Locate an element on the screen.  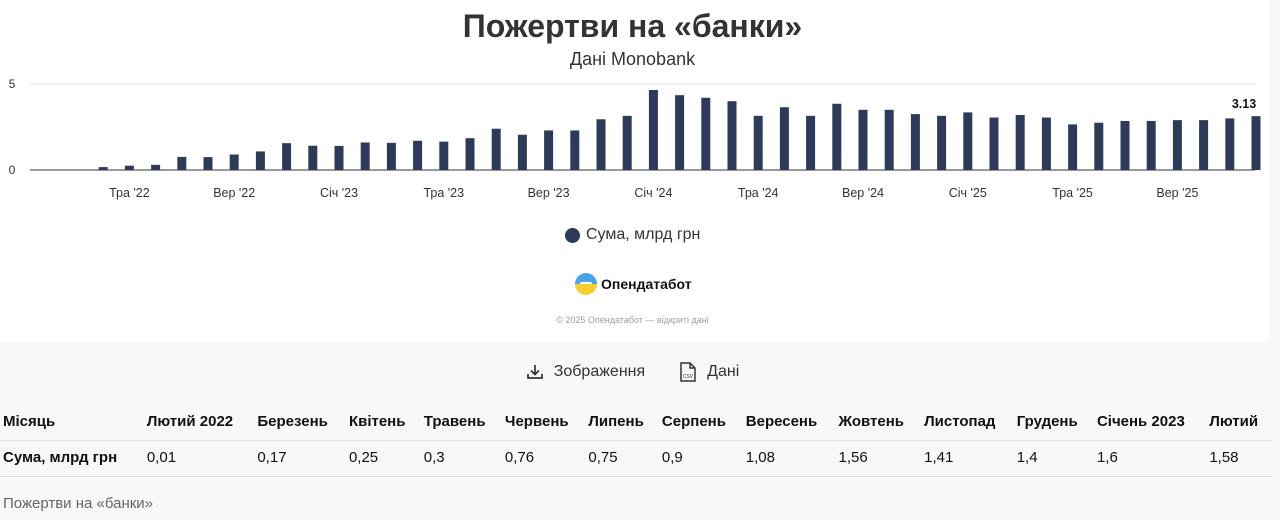
copyright: © 2025 Опендатабот — відкриті дані is located at coordinates (632, 320).